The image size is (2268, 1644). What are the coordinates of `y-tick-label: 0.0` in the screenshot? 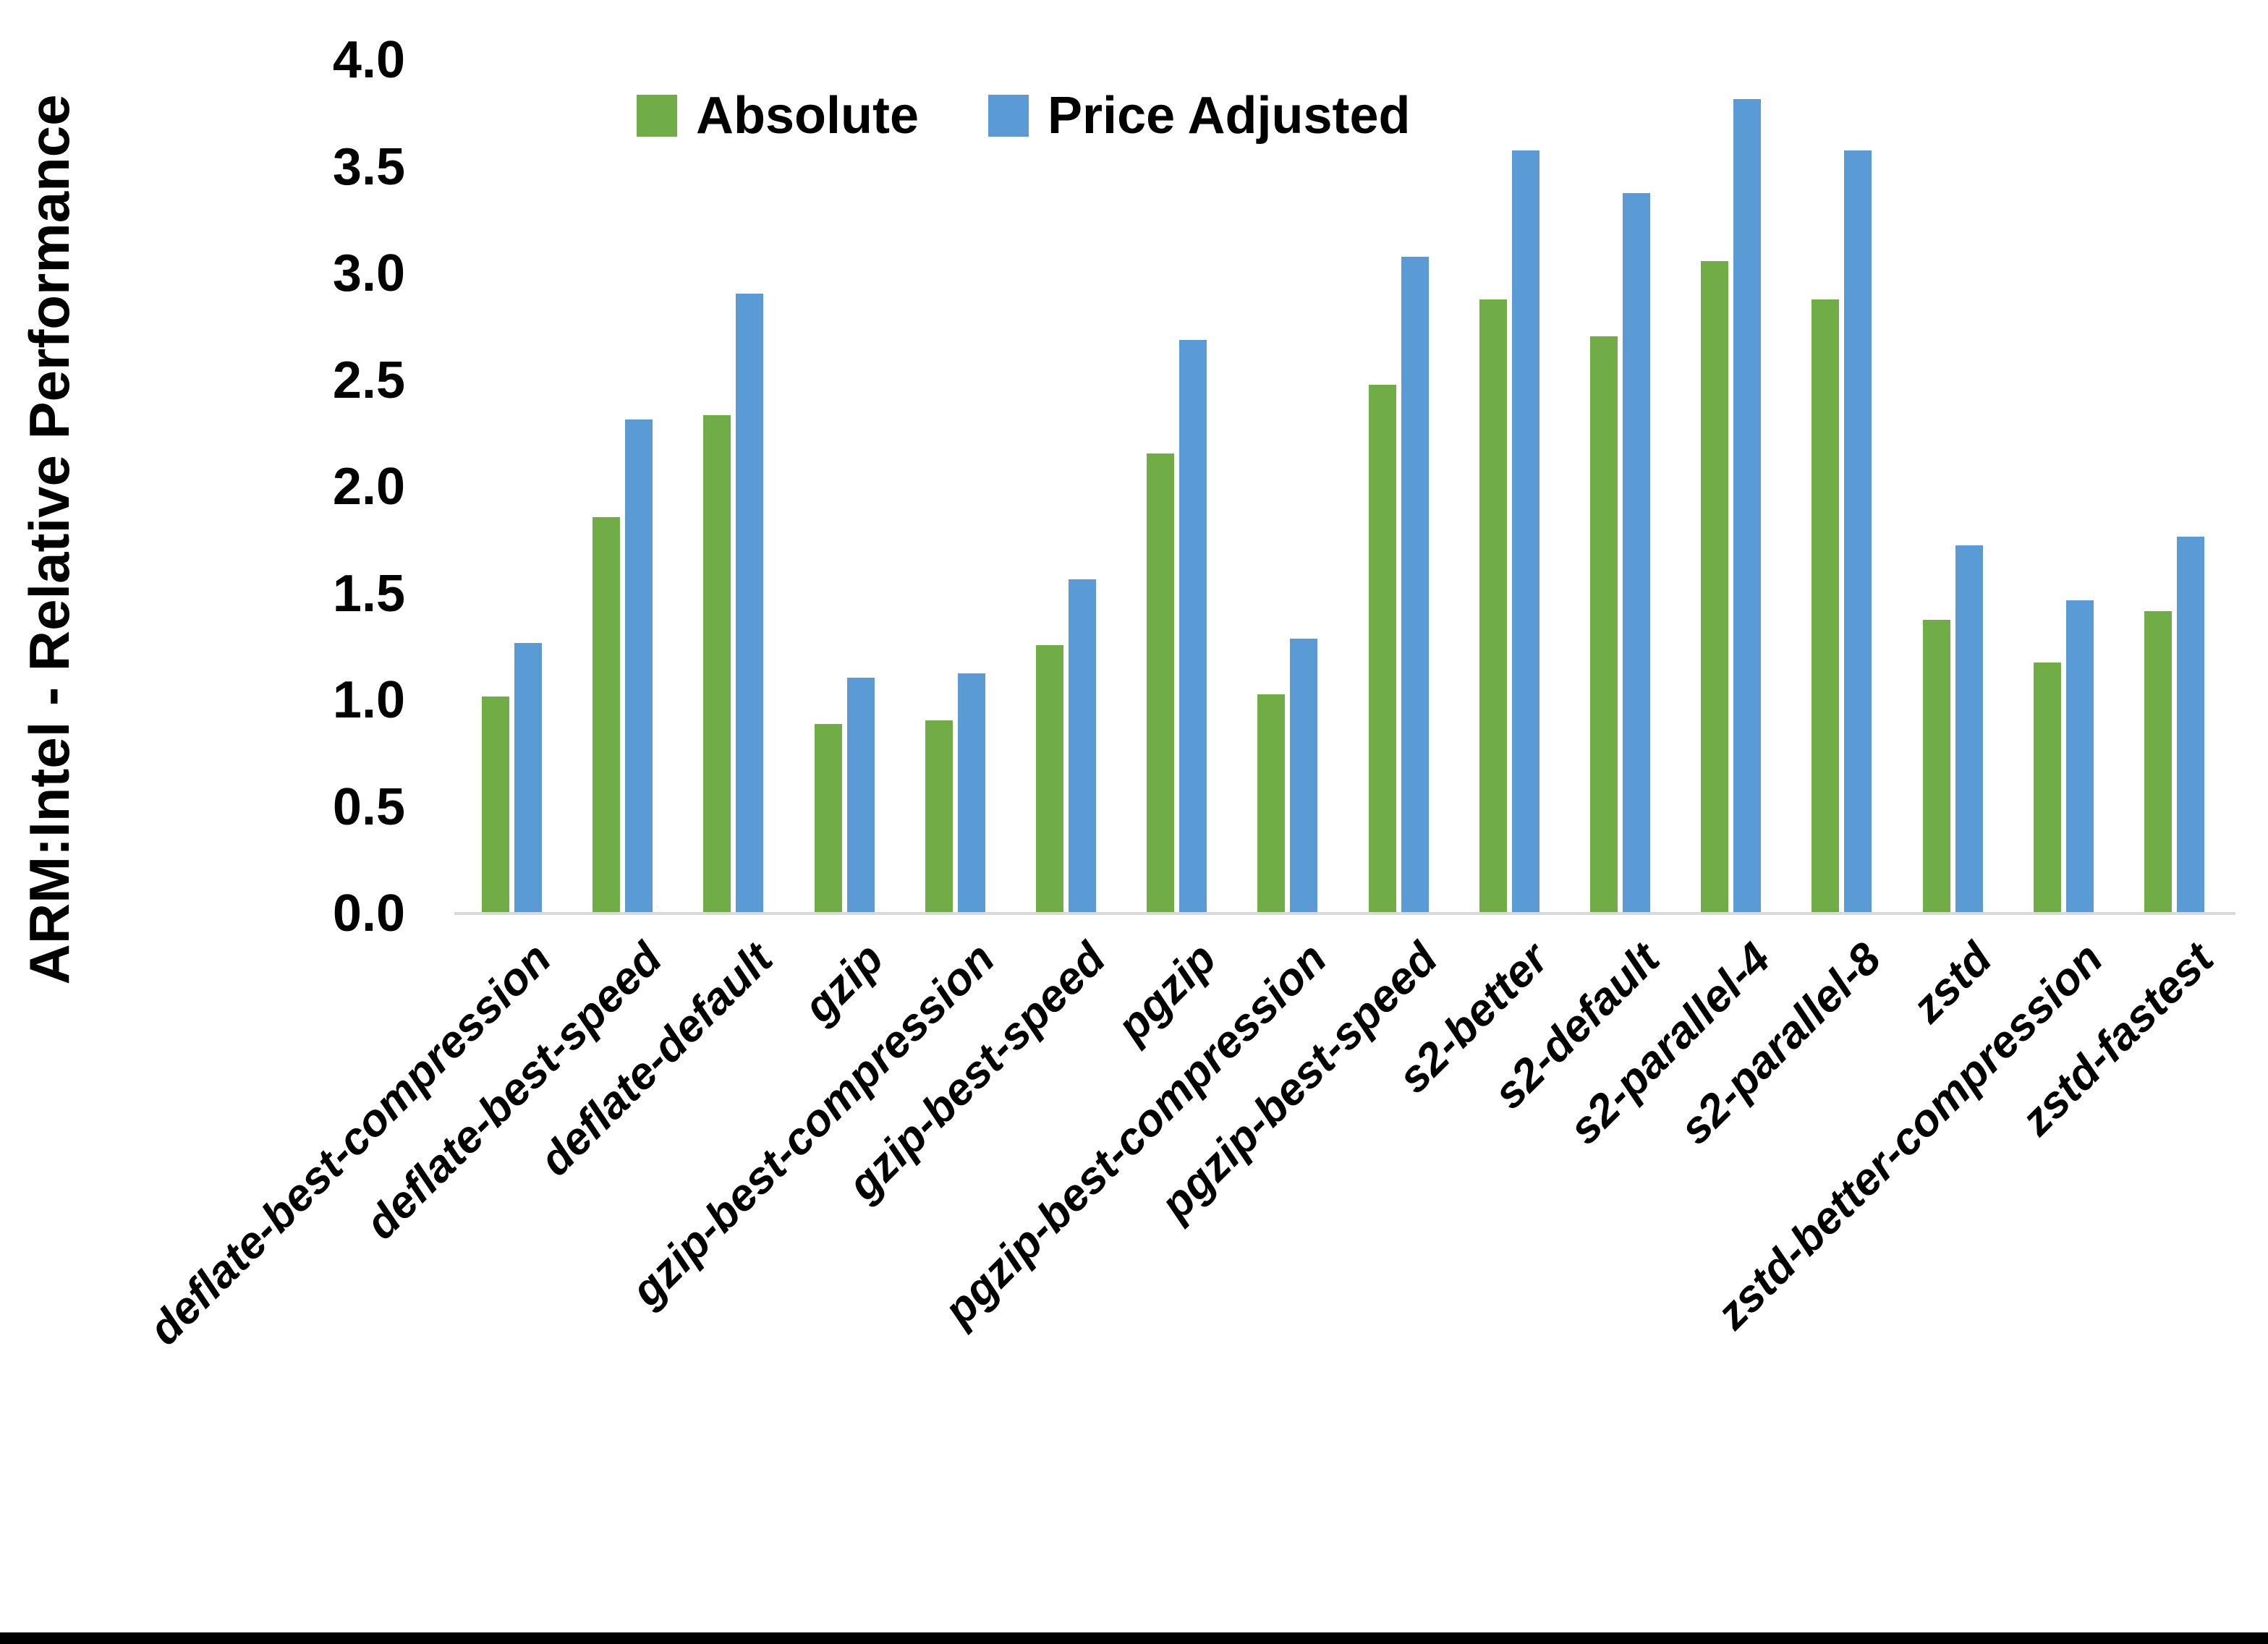 It's located at (368, 913).